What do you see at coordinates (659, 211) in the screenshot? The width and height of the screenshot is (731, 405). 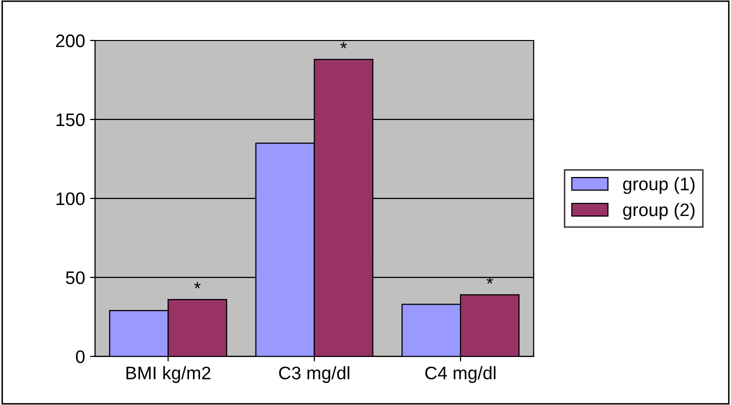 I see `legend-label: group (2)` at bounding box center [659, 211].